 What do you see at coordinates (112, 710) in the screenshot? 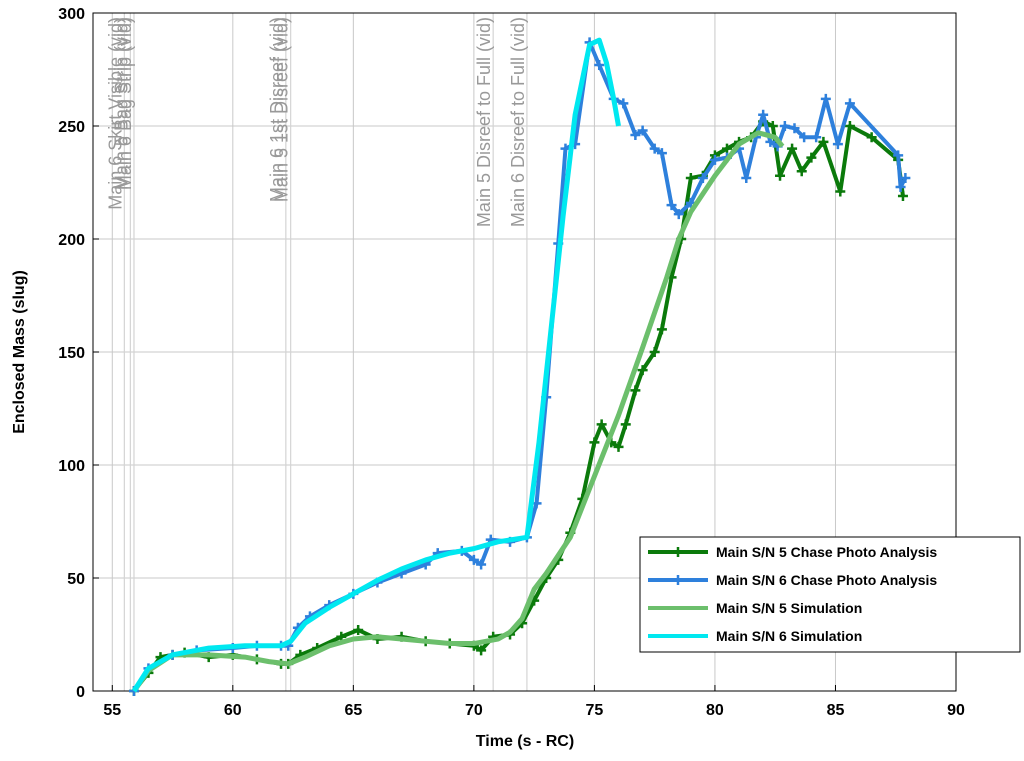
I see `x-tick-label: 55` at bounding box center [112, 710].